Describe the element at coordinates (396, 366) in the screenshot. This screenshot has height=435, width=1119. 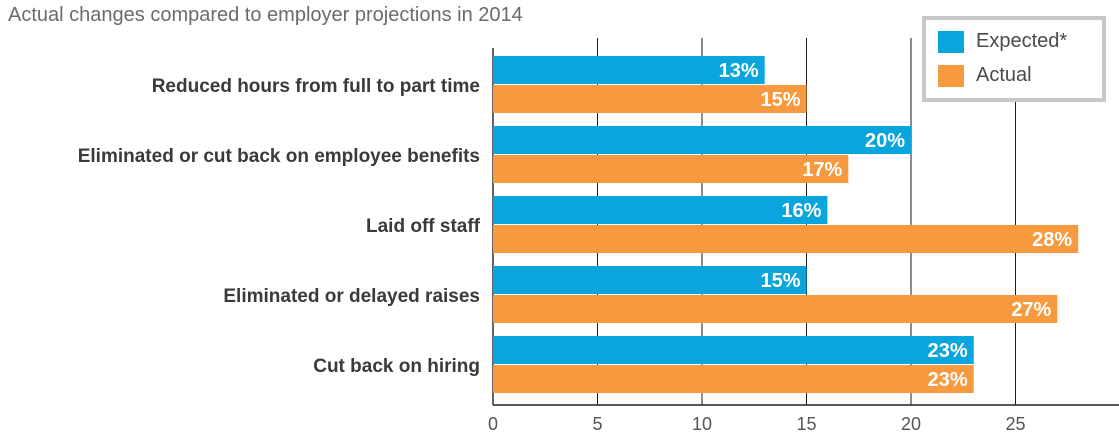
I see `category-label: Cut back on hiring` at that location.